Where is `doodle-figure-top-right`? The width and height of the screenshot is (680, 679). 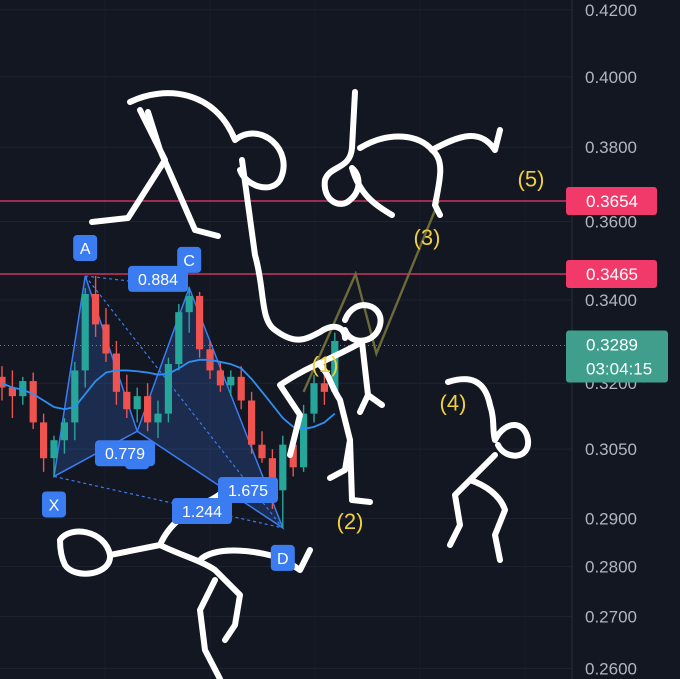
doodle-figure-top-right is located at coordinates (412, 153).